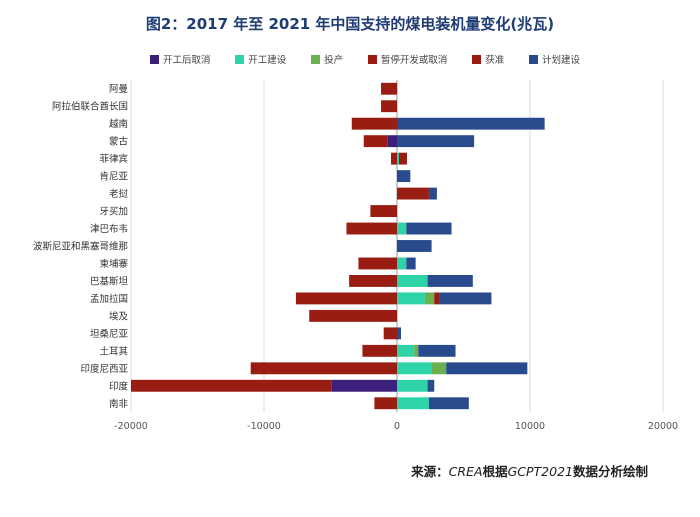 The image size is (700, 517). Describe the element at coordinates (187, 60) in the screenshot. I see `legend-label: 开工后取消` at that location.